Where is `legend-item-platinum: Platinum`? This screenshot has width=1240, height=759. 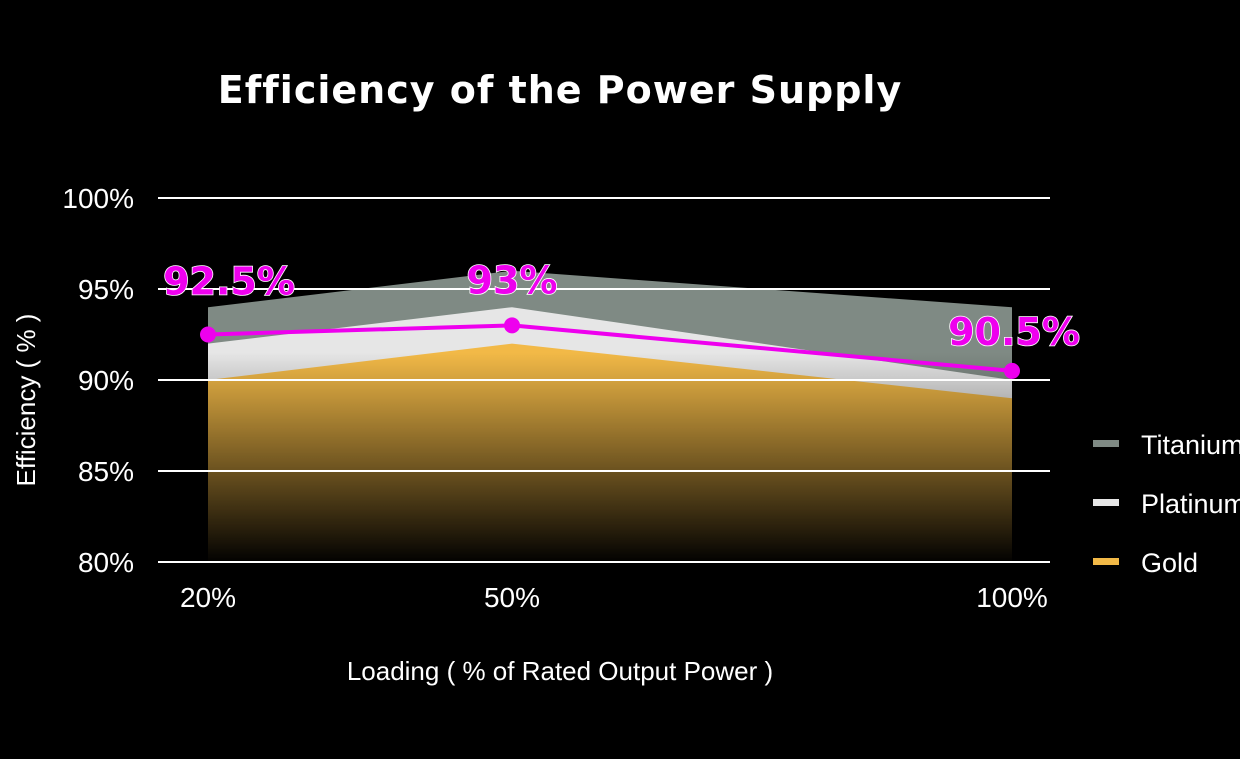
legend-item-platinum: Platinum is located at coordinates (1166, 504).